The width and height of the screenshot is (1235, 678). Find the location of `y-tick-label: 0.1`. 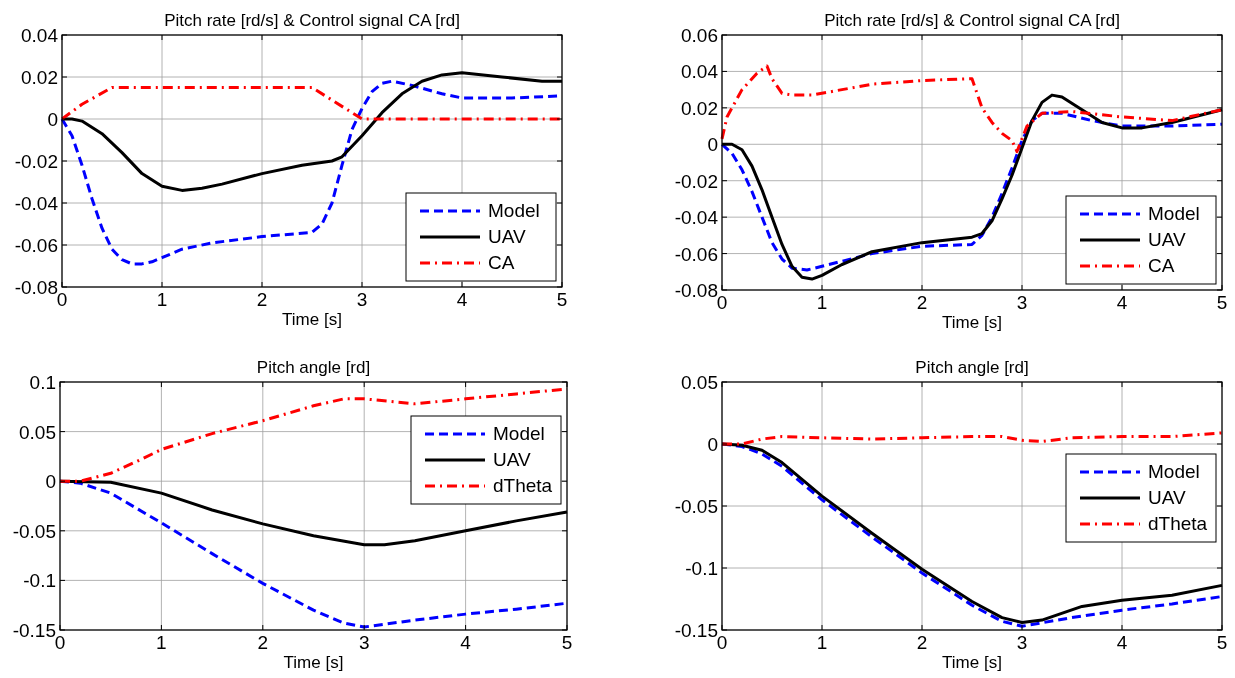

y-tick-label: 0.1 is located at coordinates (42, 382).